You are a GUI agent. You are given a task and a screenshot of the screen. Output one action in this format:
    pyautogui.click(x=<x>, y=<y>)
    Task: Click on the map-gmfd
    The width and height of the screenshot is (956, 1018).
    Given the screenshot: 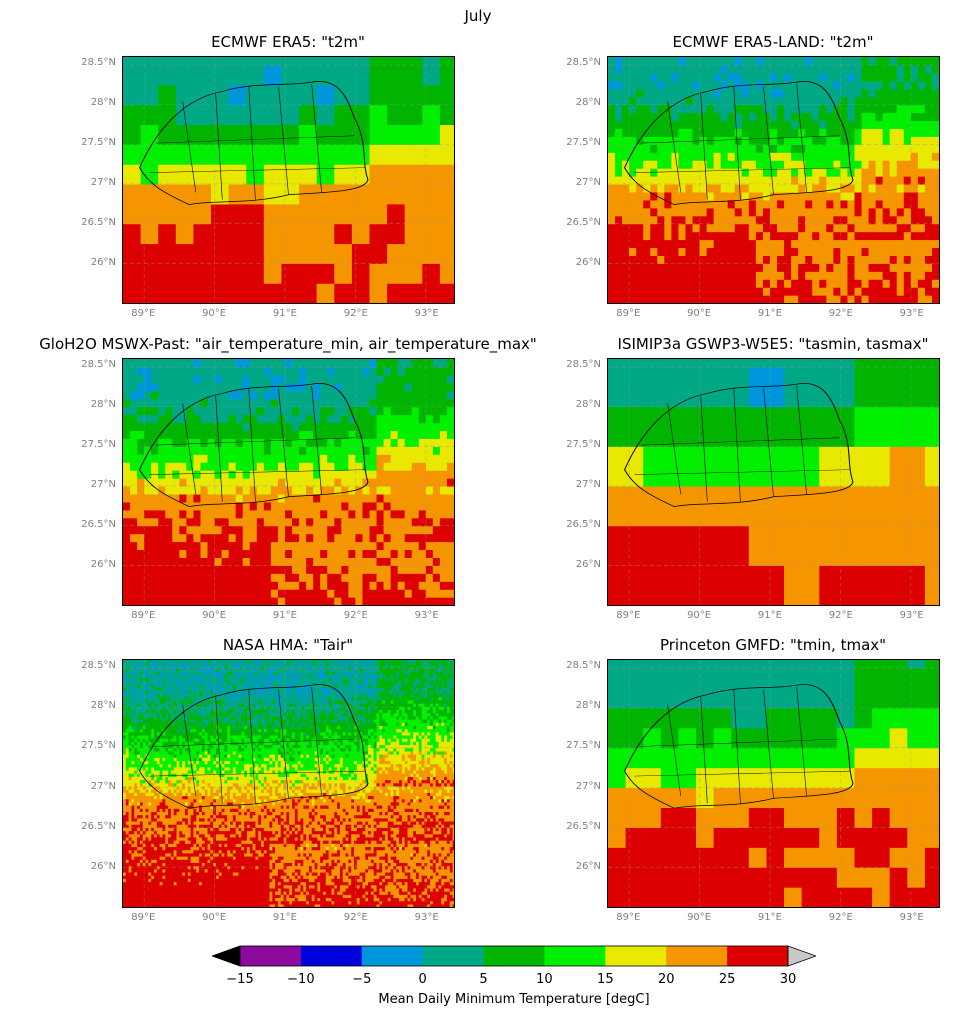 What is the action you would take?
    pyautogui.click(x=773, y=783)
    